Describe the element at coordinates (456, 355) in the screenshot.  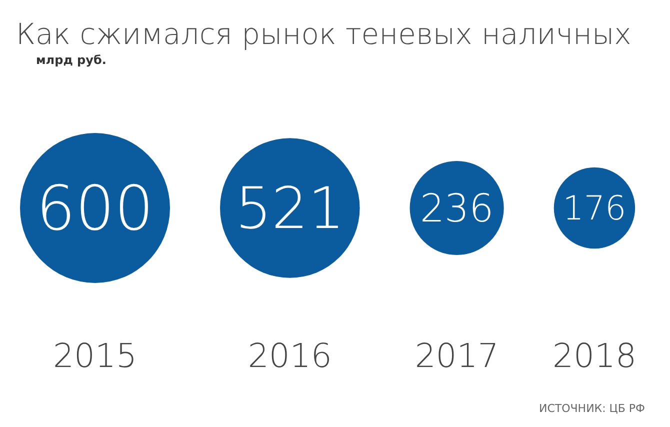
I see `category-label: 2017` at that location.